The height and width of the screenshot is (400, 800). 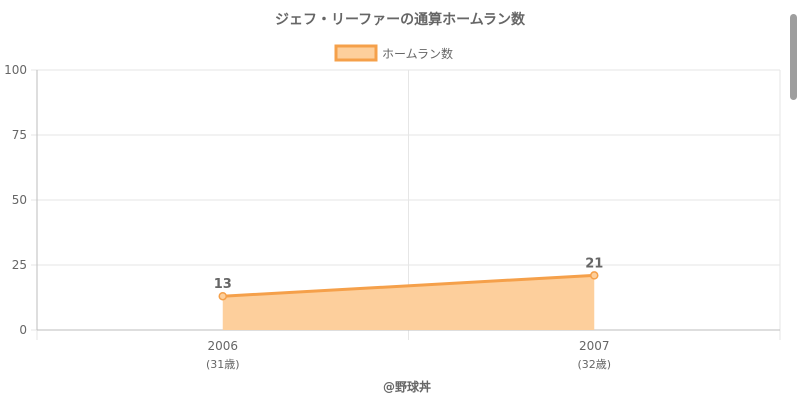 I want to click on legend-swatch, so click(x=356, y=53).